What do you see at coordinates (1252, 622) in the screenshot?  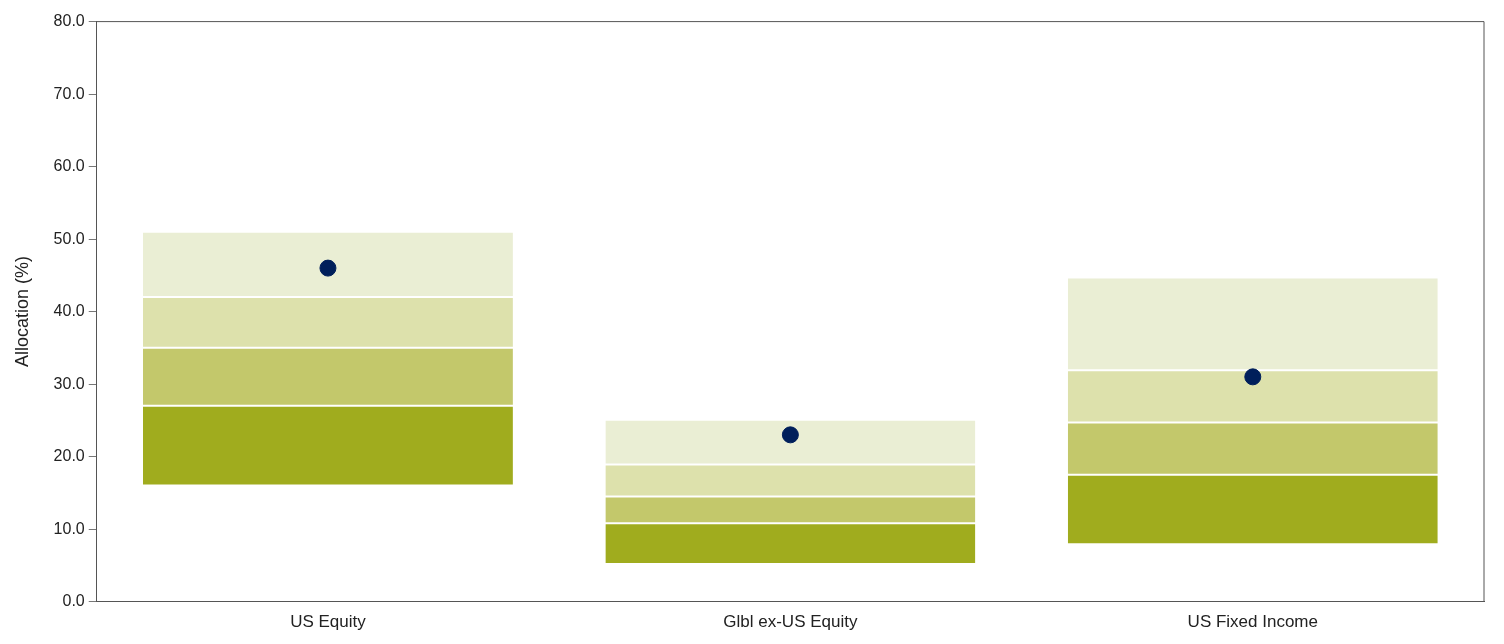 I see `x-tick-label: US Fixed Income` at bounding box center [1252, 622].